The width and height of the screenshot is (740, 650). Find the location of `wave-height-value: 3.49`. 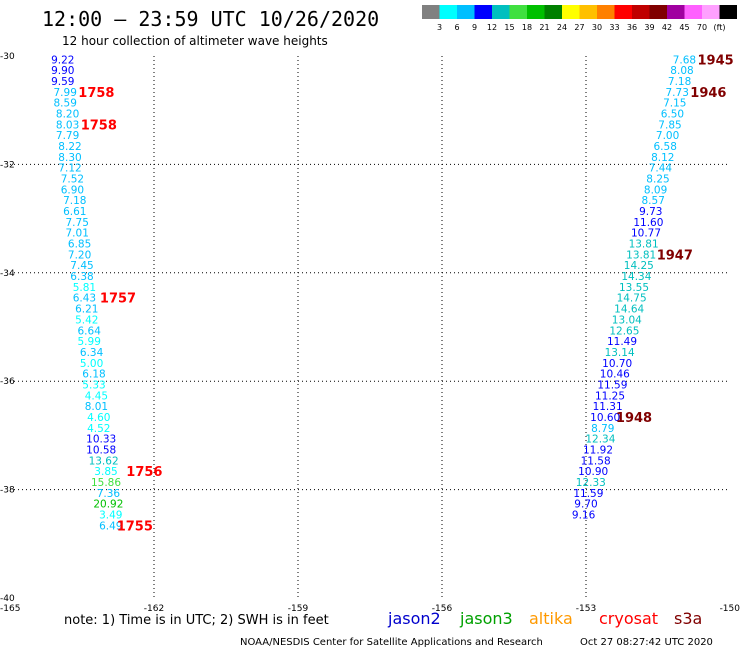

wave-height-value: 3.49 is located at coordinates (110, 516).